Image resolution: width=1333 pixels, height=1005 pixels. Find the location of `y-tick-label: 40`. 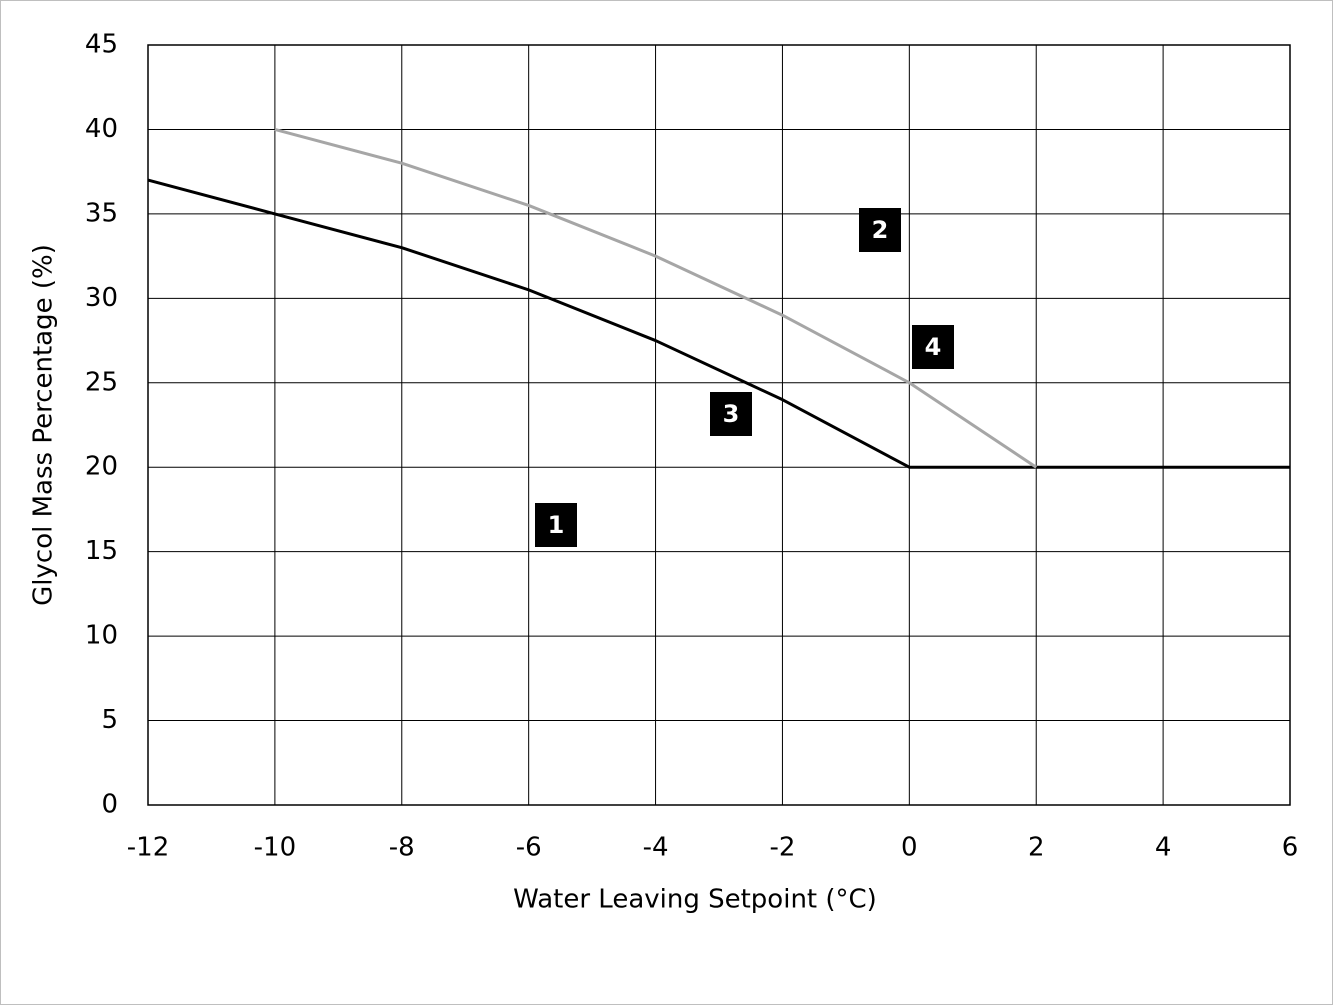

y-tick-label: 40 is located at coordinates (101, 129).